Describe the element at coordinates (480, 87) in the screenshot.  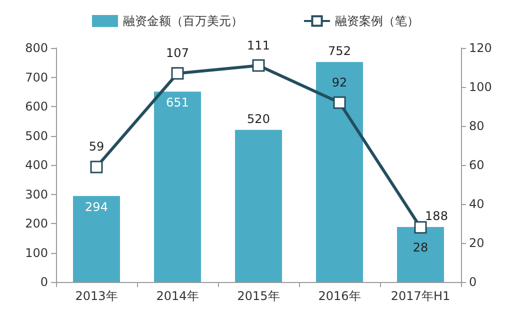
I see `y2-tick-label: 100` at that location.